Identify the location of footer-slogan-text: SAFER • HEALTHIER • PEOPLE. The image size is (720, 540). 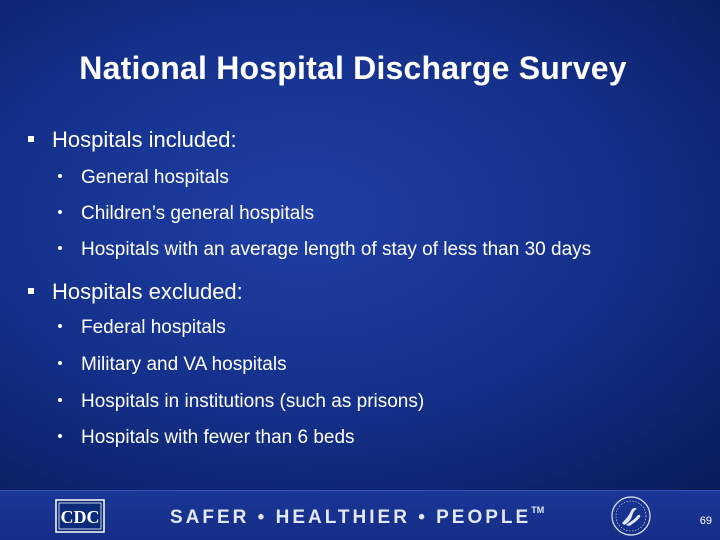
(351, 517).